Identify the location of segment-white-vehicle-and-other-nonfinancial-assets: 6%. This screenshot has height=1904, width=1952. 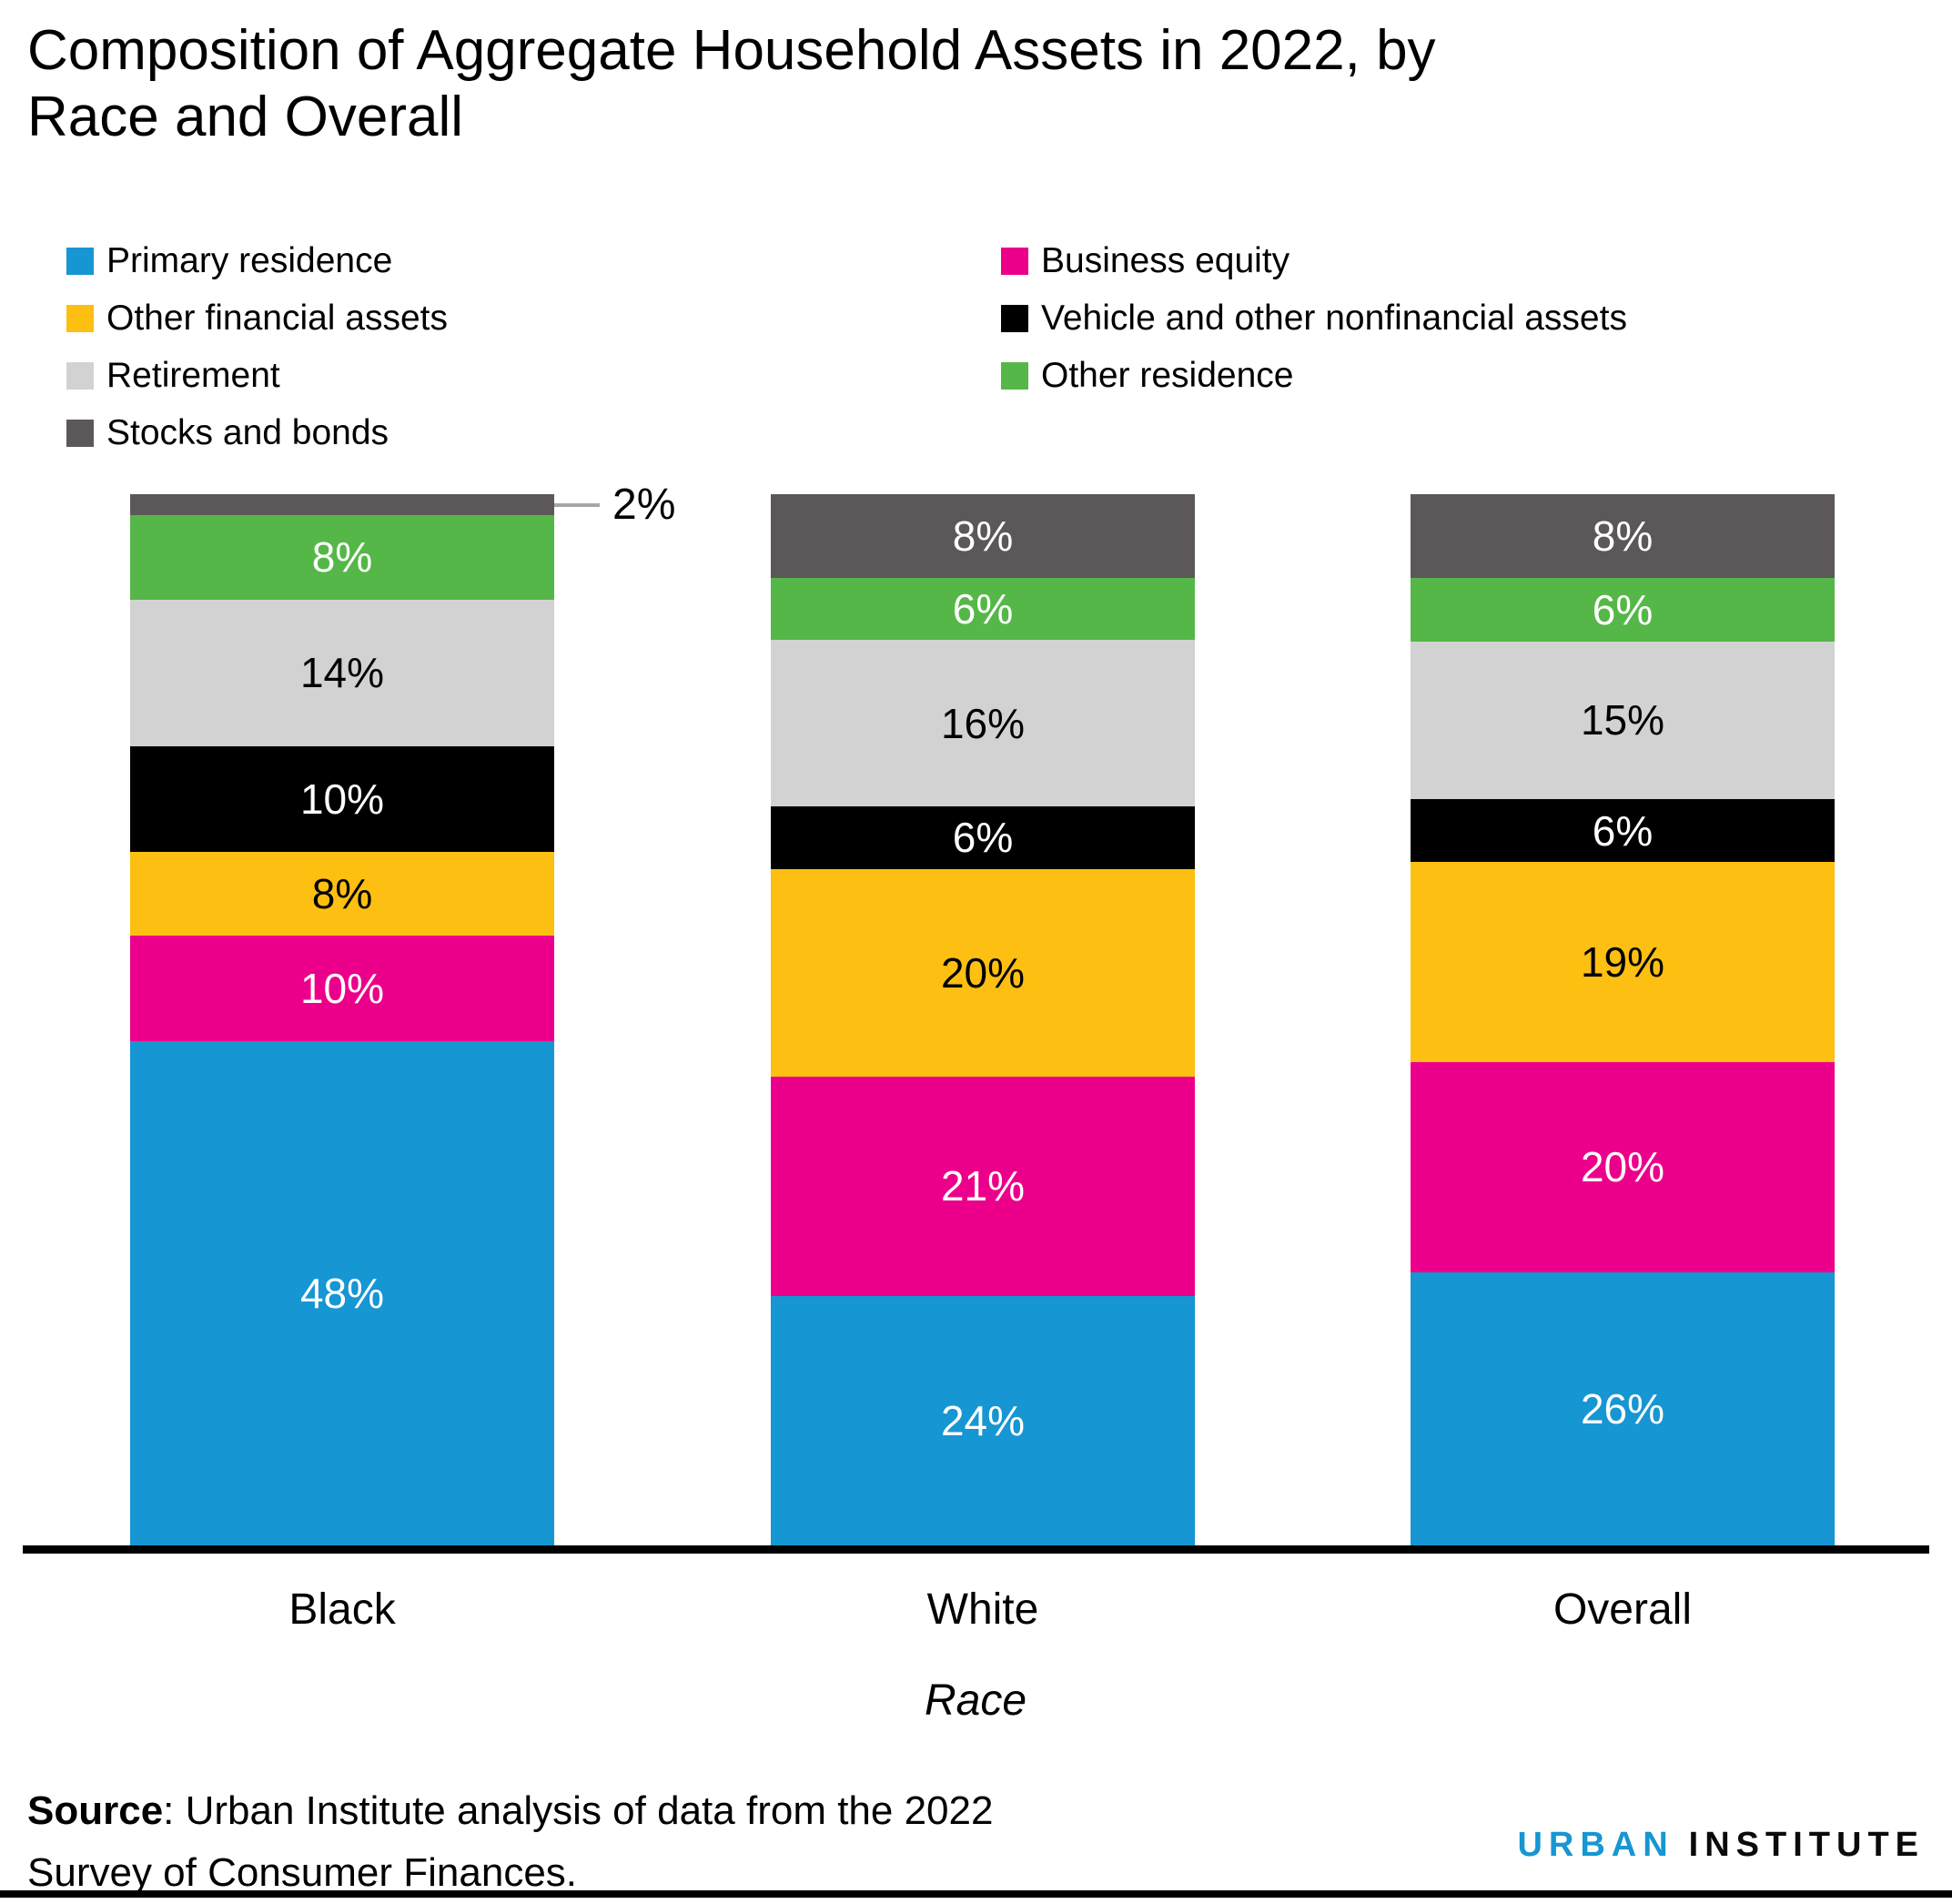
(983, 837).